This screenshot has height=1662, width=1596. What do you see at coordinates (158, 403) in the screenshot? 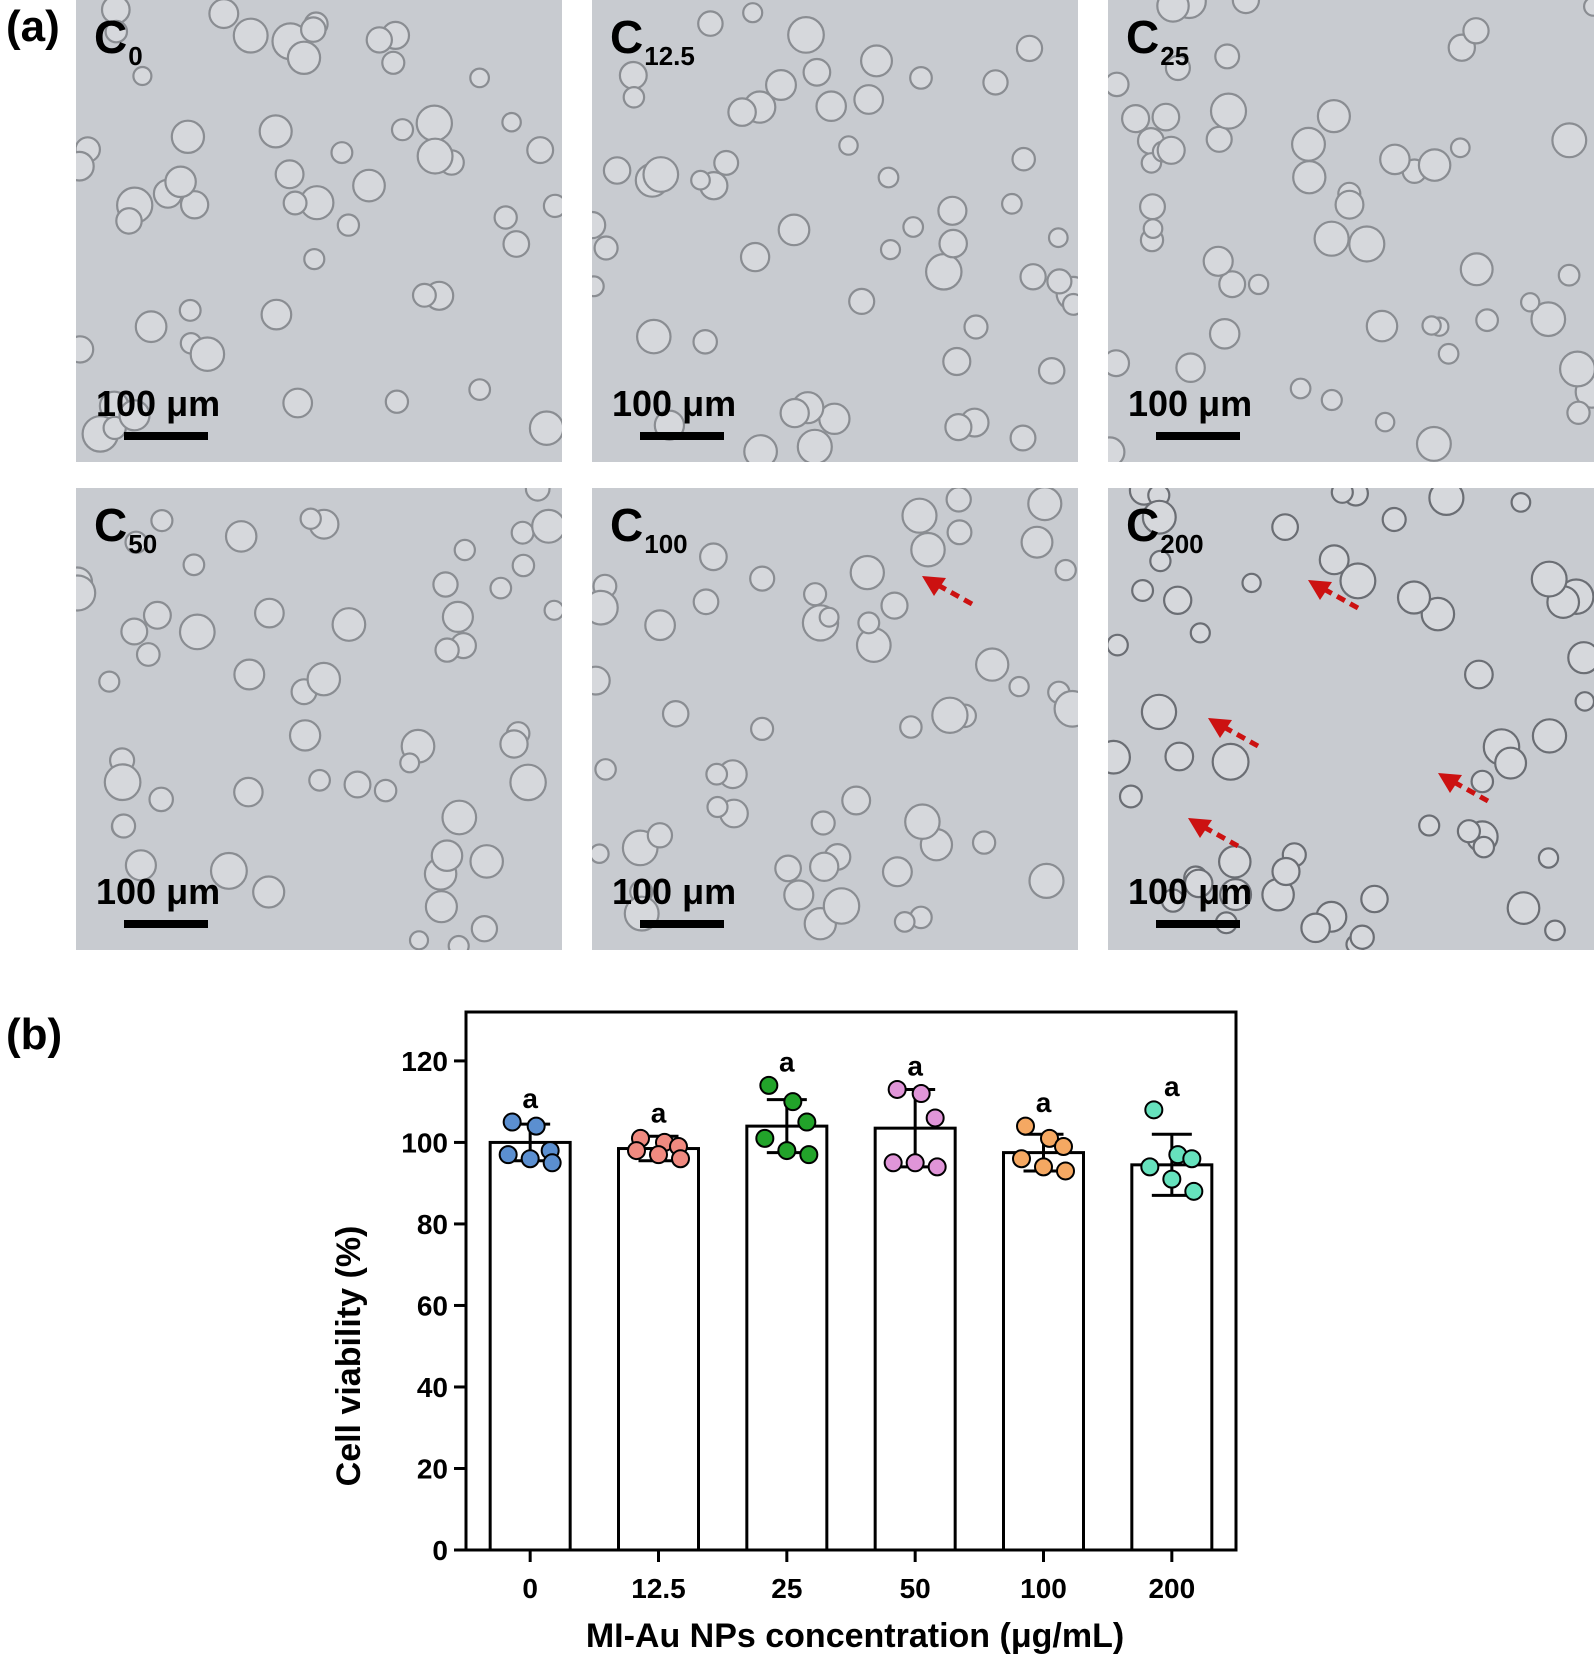
I see `scale-bar-label: 100 μm` at bounding box center [158, 403].